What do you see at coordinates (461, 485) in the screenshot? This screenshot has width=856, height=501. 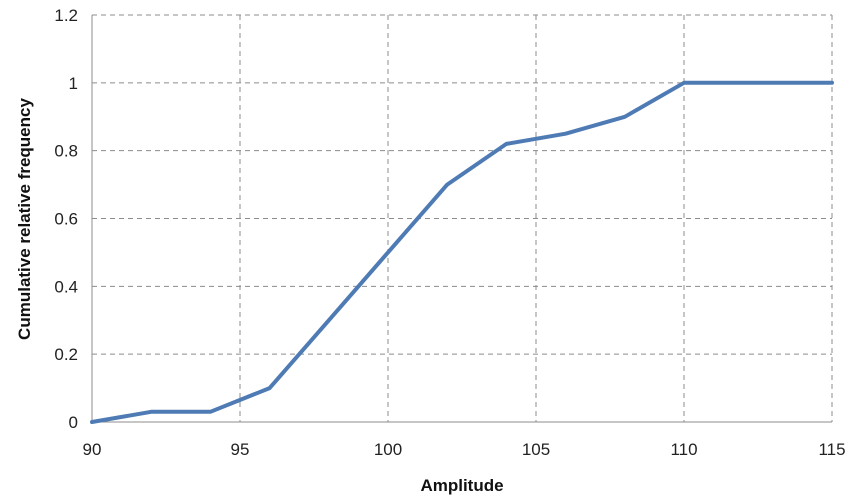 I see `x-axis-title: Amplitude` at bounding box center [461, 485].